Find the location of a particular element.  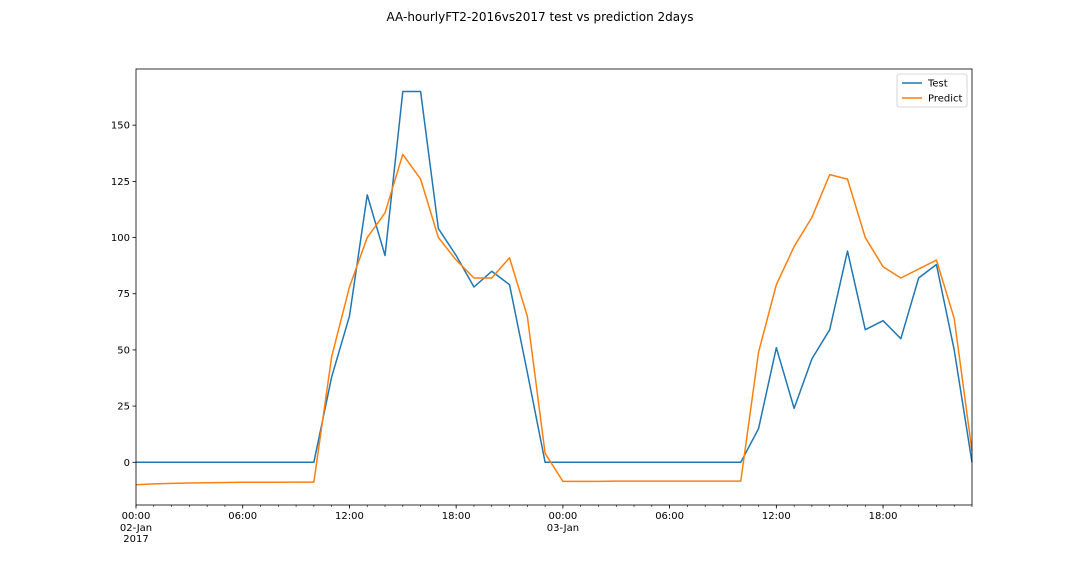

legend: Test Predict is located at coordinates (932, 90).